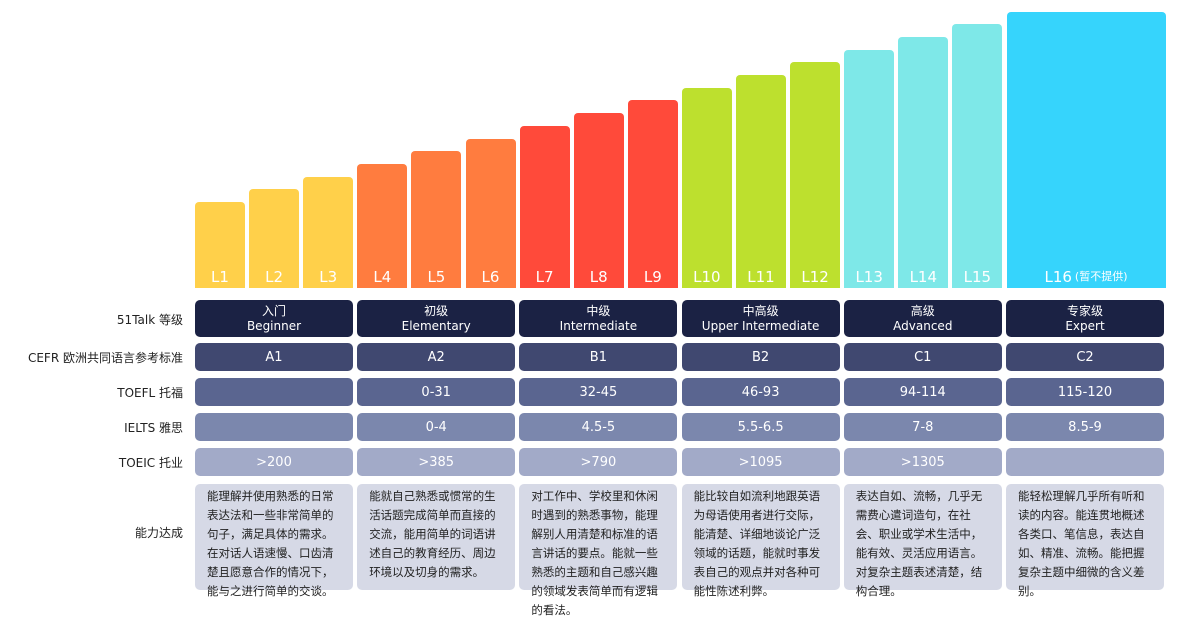 Image resolution: width=1200 pixels, height=620 pixels. Describe the element at coordinates (436, 277) in the screenshot. I see `level-label: L5` at that location.